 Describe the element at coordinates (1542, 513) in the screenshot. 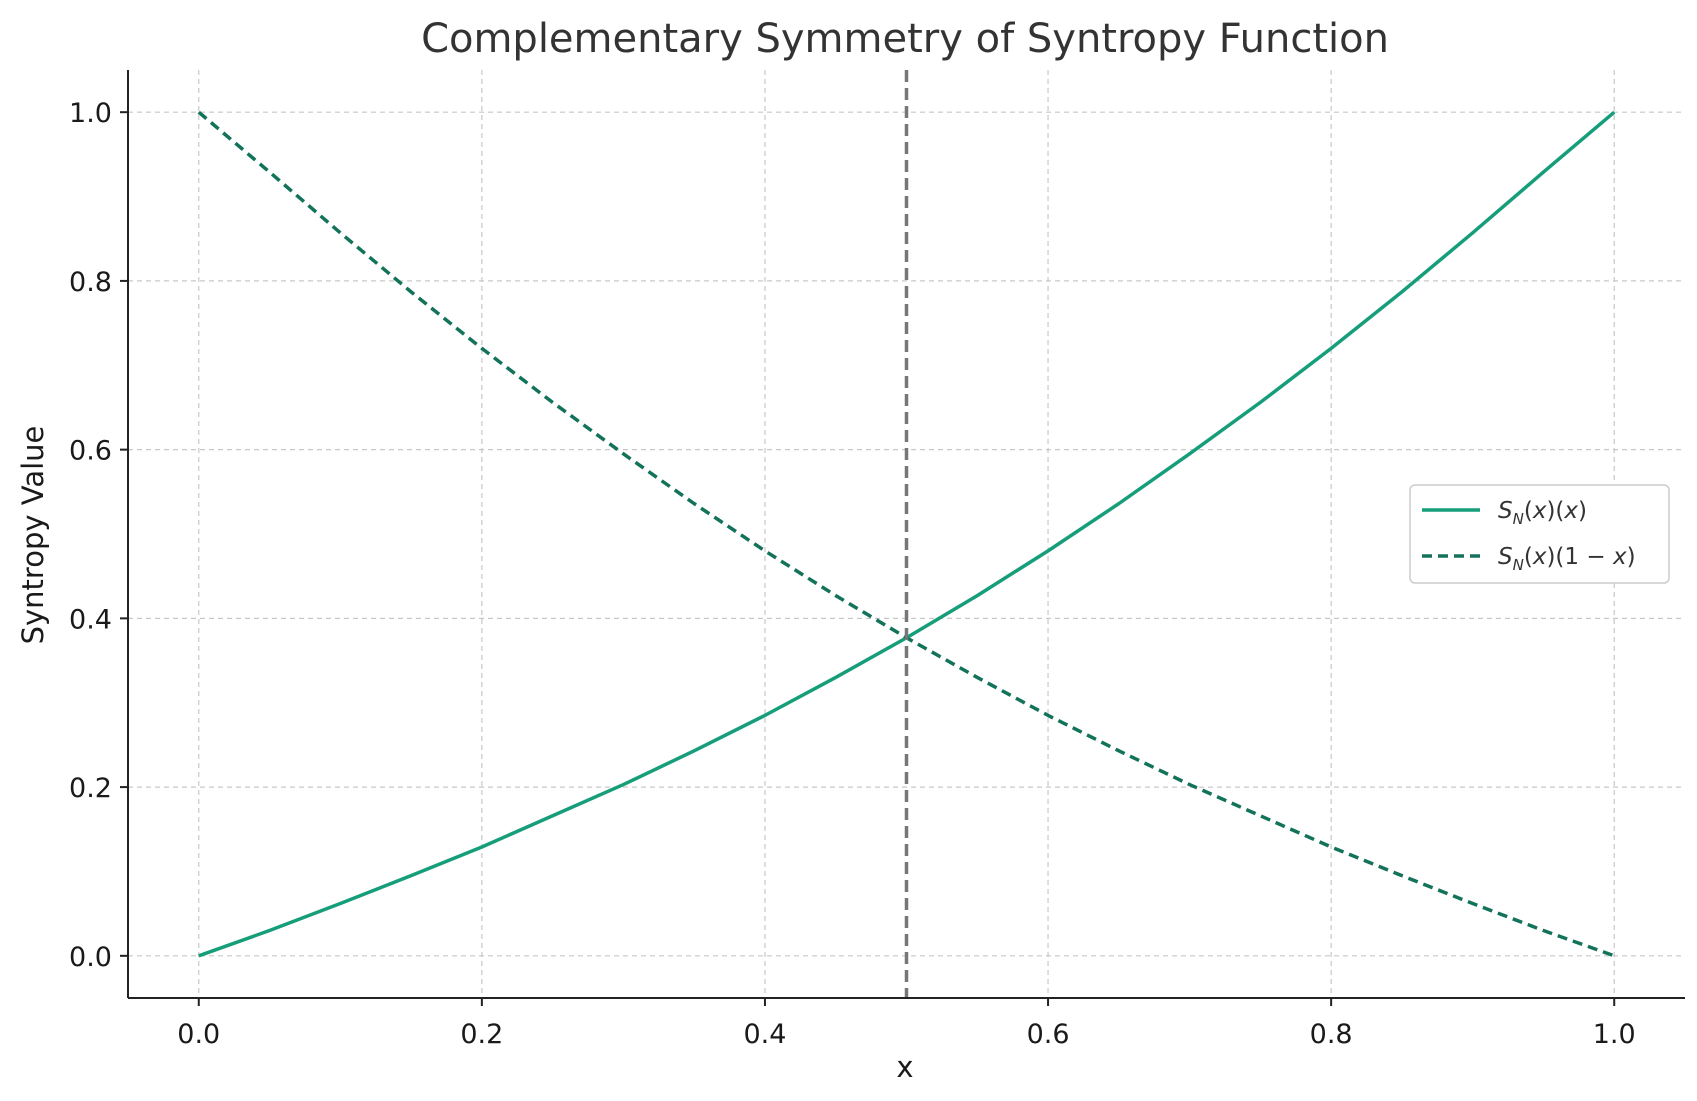

I see `legend-label-solid: SN(x)(x)` at that location.